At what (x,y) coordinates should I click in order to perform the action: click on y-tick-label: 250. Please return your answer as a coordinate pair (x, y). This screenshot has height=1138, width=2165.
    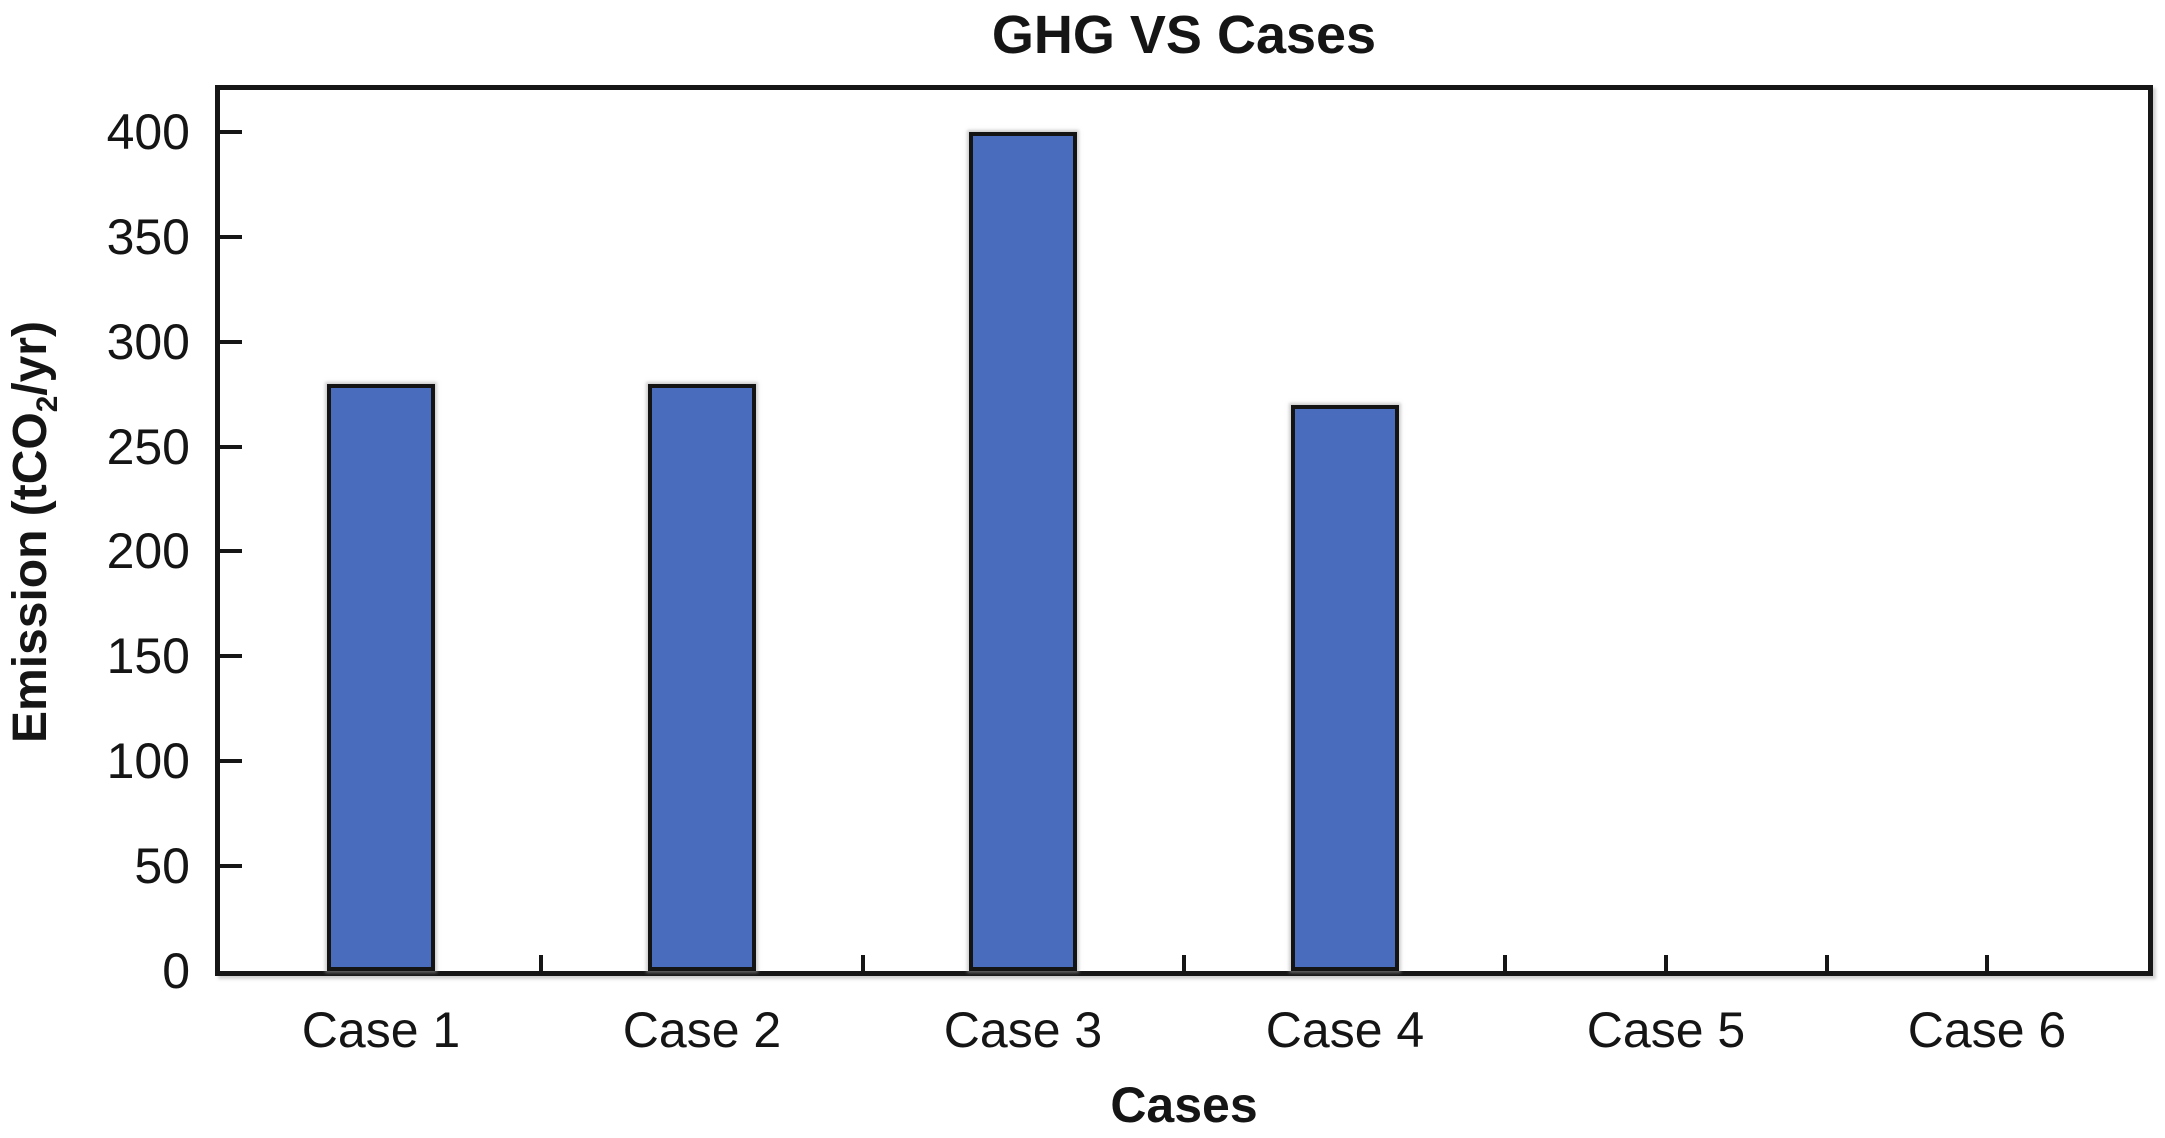
    Looking at the image, I should click on (148, 446).